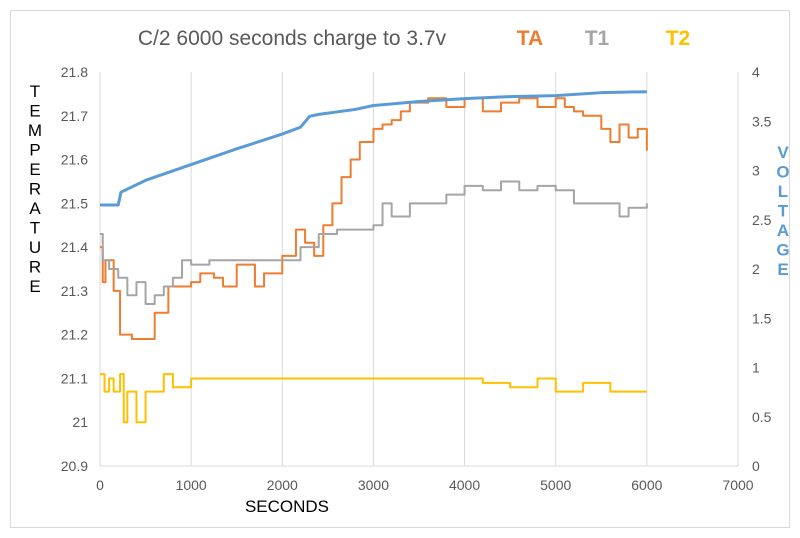  What do you see at coordinates (762, 269) in the screenshot?
I see `y2-axis-ticks: 0 0.5 1 1.5 2 2.5 3 3.5 4` at bounding box center [762, 269].